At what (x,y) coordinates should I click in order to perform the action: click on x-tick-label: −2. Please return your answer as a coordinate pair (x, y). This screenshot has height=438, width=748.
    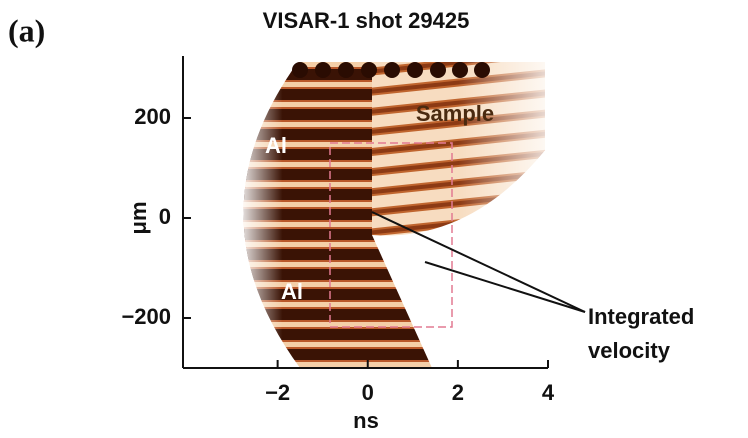
    Looking at the image, I should click on (277, 392).